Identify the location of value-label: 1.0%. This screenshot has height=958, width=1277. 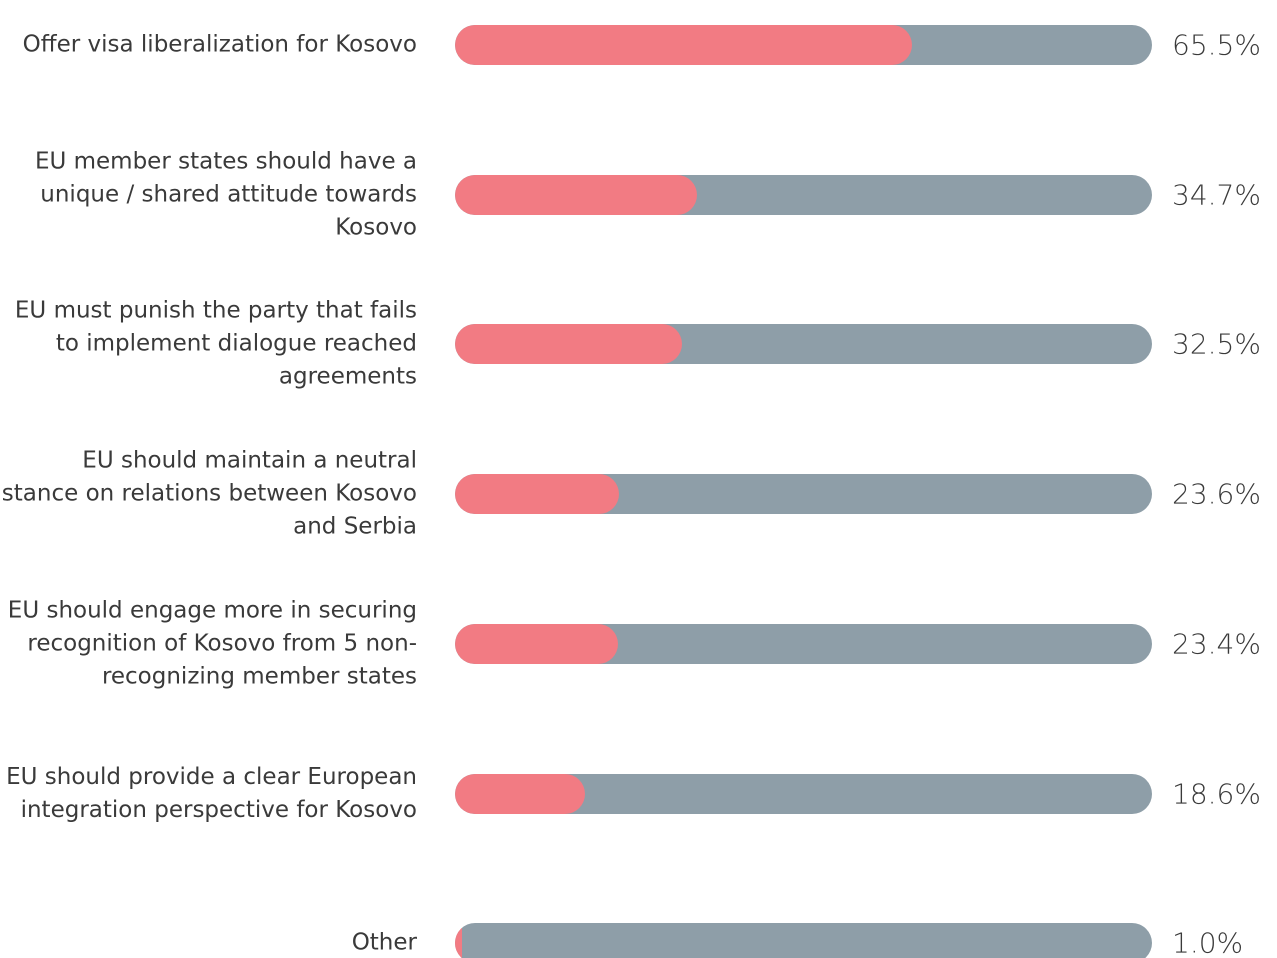
(1208, 942).